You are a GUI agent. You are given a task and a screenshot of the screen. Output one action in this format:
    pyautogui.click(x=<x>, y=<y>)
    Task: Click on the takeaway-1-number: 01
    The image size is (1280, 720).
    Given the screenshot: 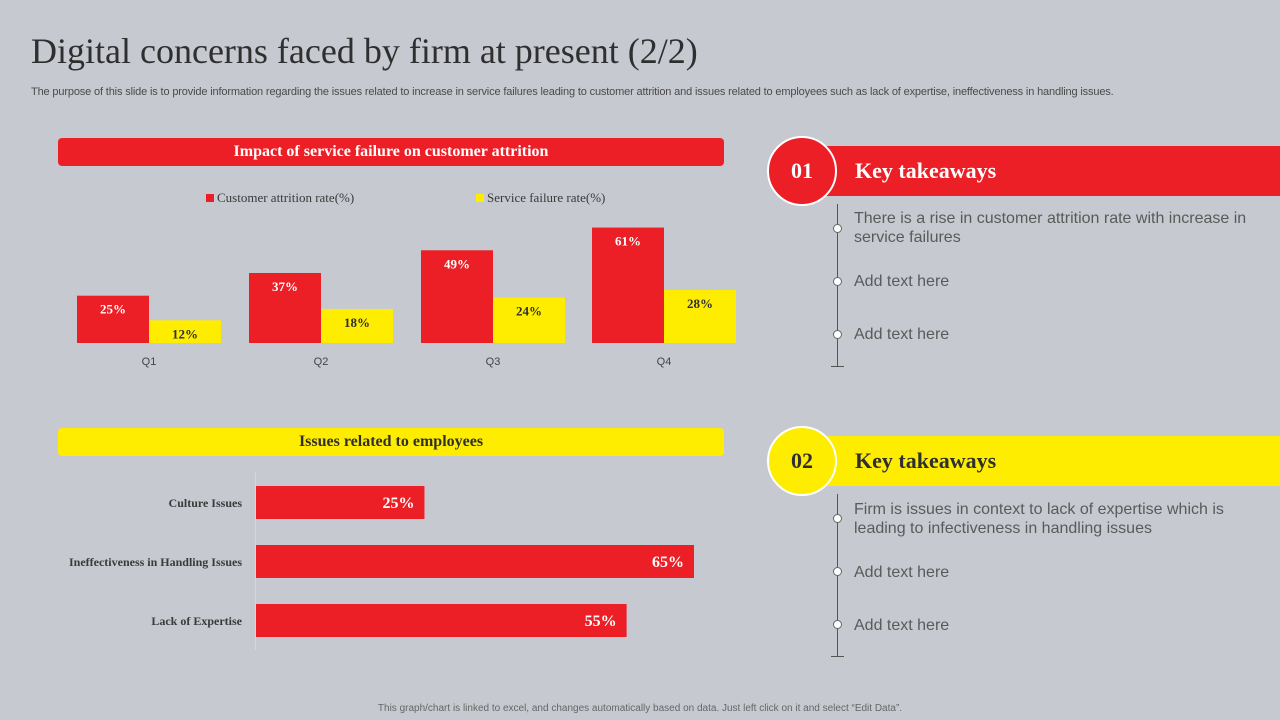 What is the action you would take?
    pyautogui.click(x=802, y=170)
    